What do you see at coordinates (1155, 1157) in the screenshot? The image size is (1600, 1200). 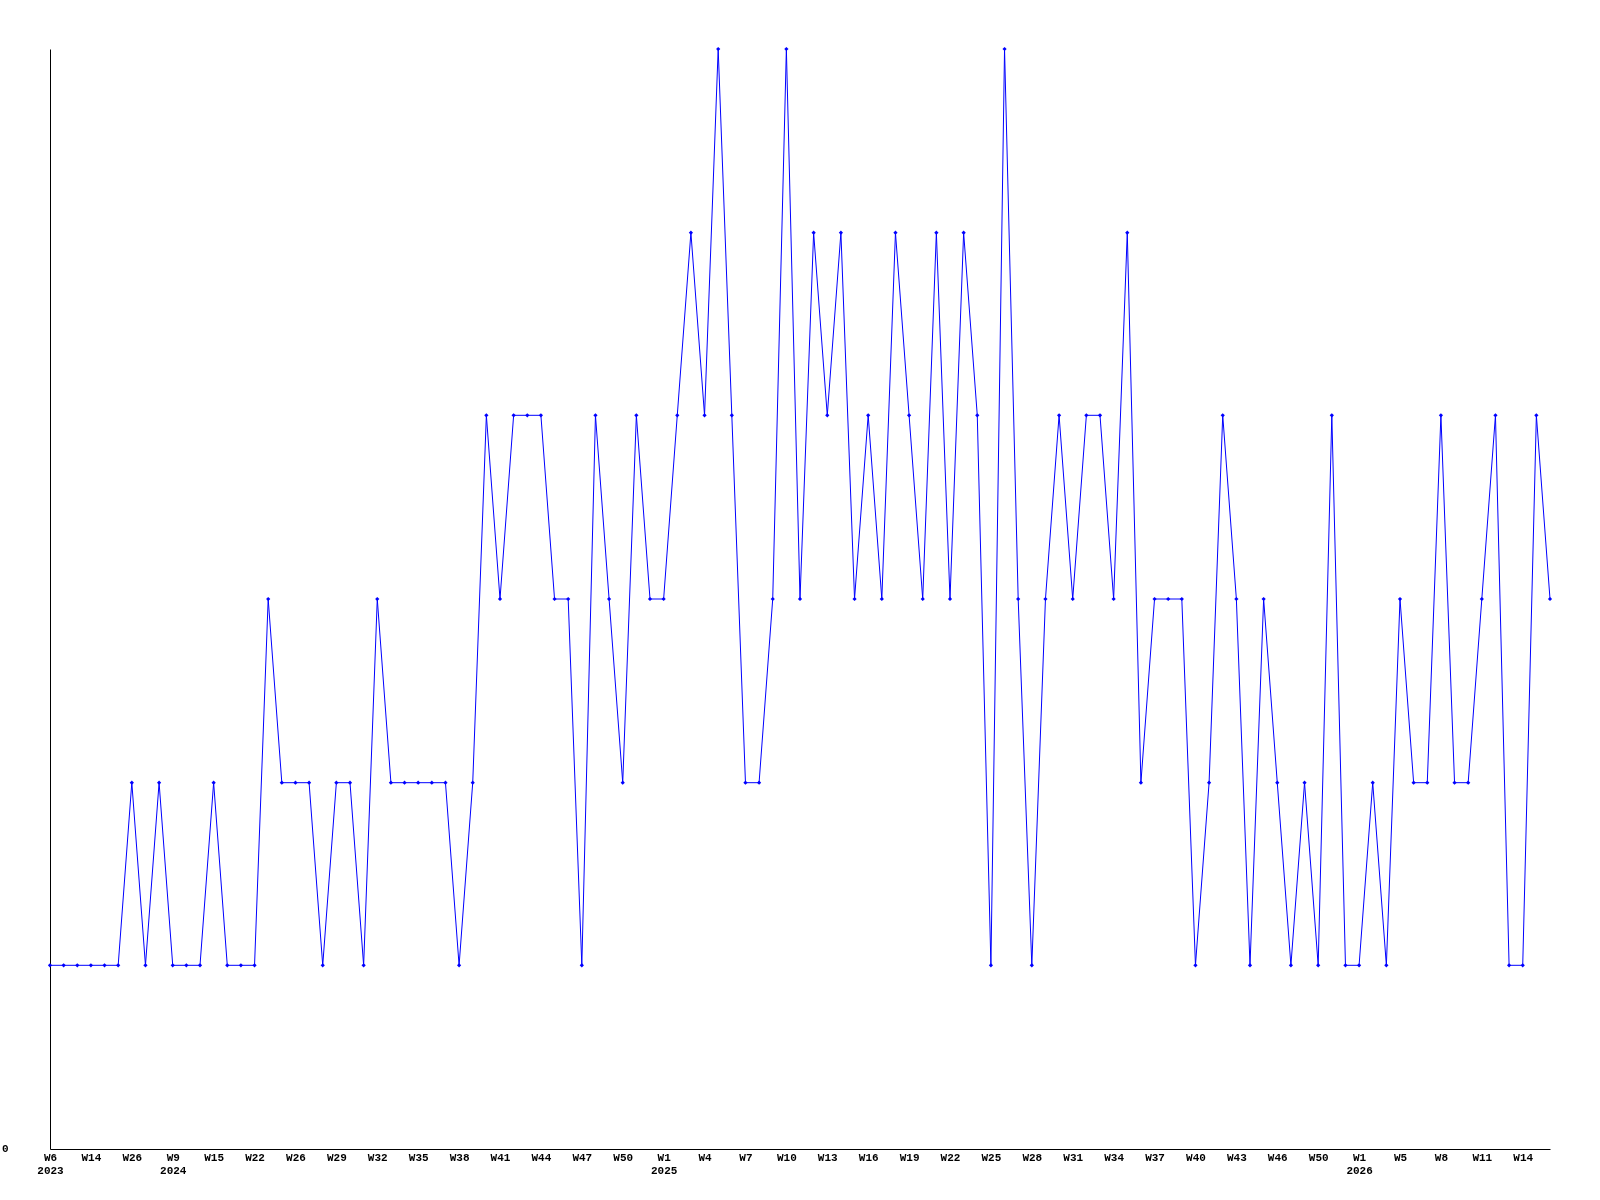 I see `x-tick-label: W37` at bounding box center [1155, 1157].